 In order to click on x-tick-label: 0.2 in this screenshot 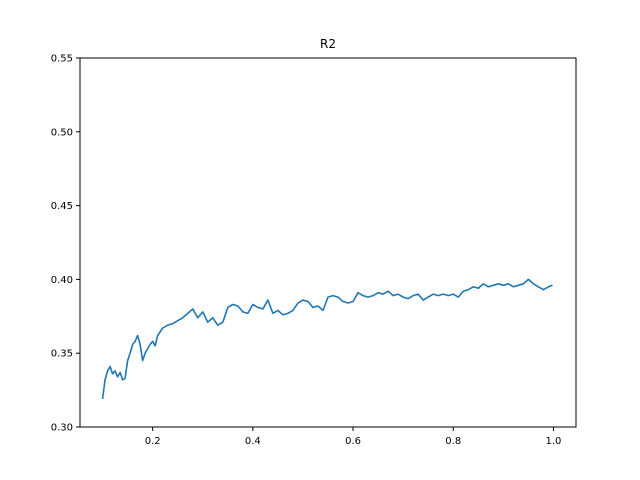, I will do `click(153, 441)`.